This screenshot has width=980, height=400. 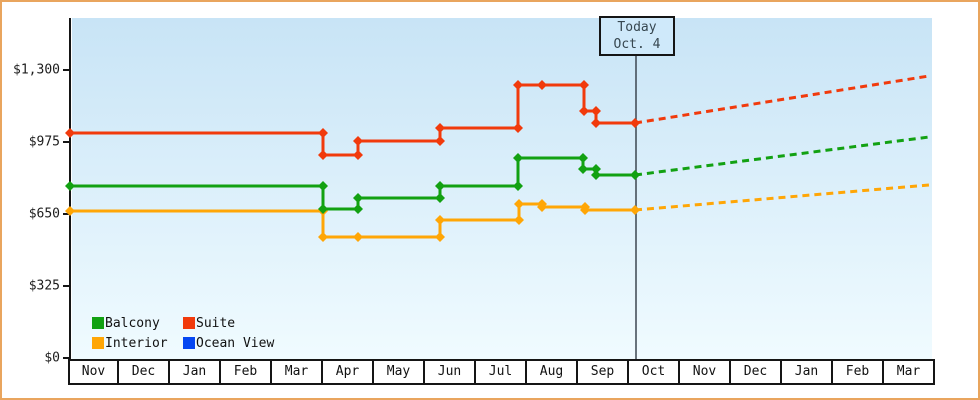 I want to click on series-projection-balcony, so click(x=782, y=156).